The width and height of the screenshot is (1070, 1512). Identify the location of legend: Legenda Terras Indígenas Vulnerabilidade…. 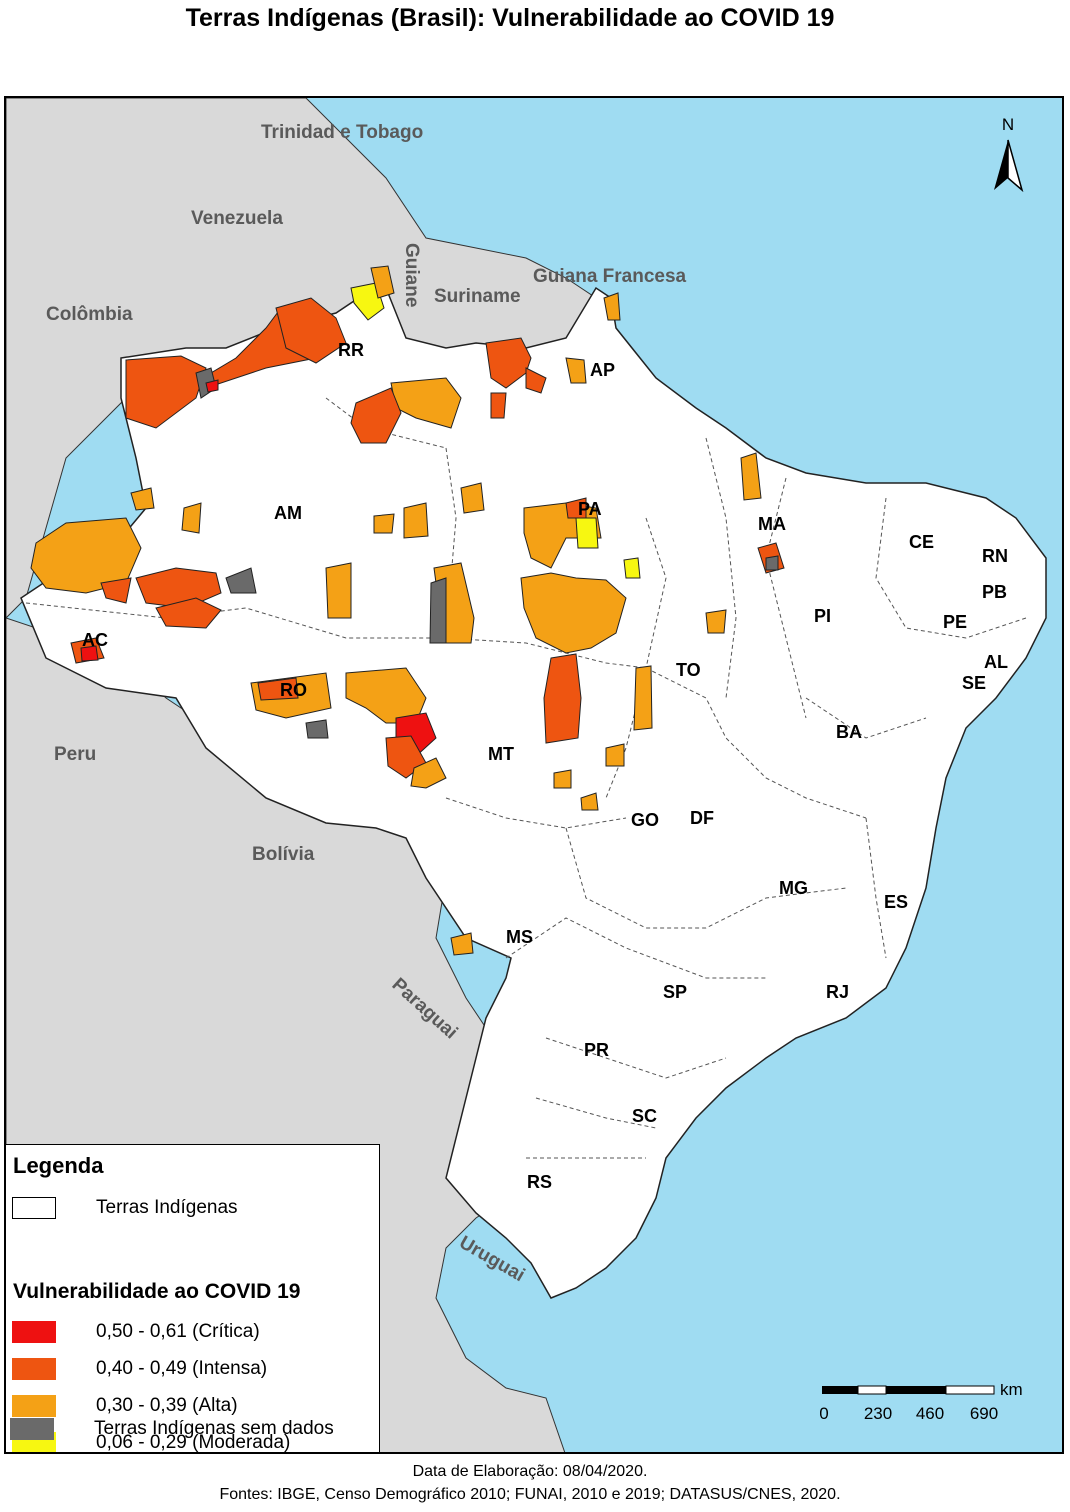
(193, 1298).